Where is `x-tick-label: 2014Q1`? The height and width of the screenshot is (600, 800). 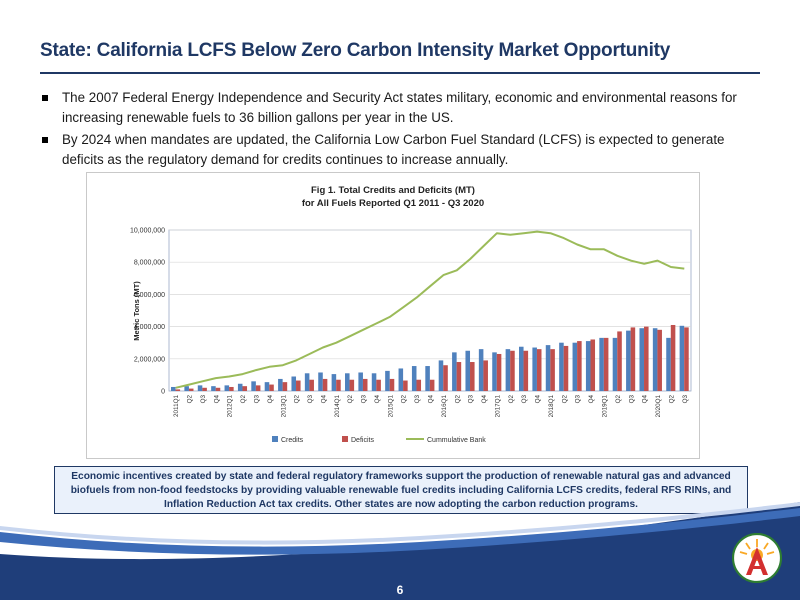 x-tick-label: 2014Q1 is located at coordinates (337, 406).